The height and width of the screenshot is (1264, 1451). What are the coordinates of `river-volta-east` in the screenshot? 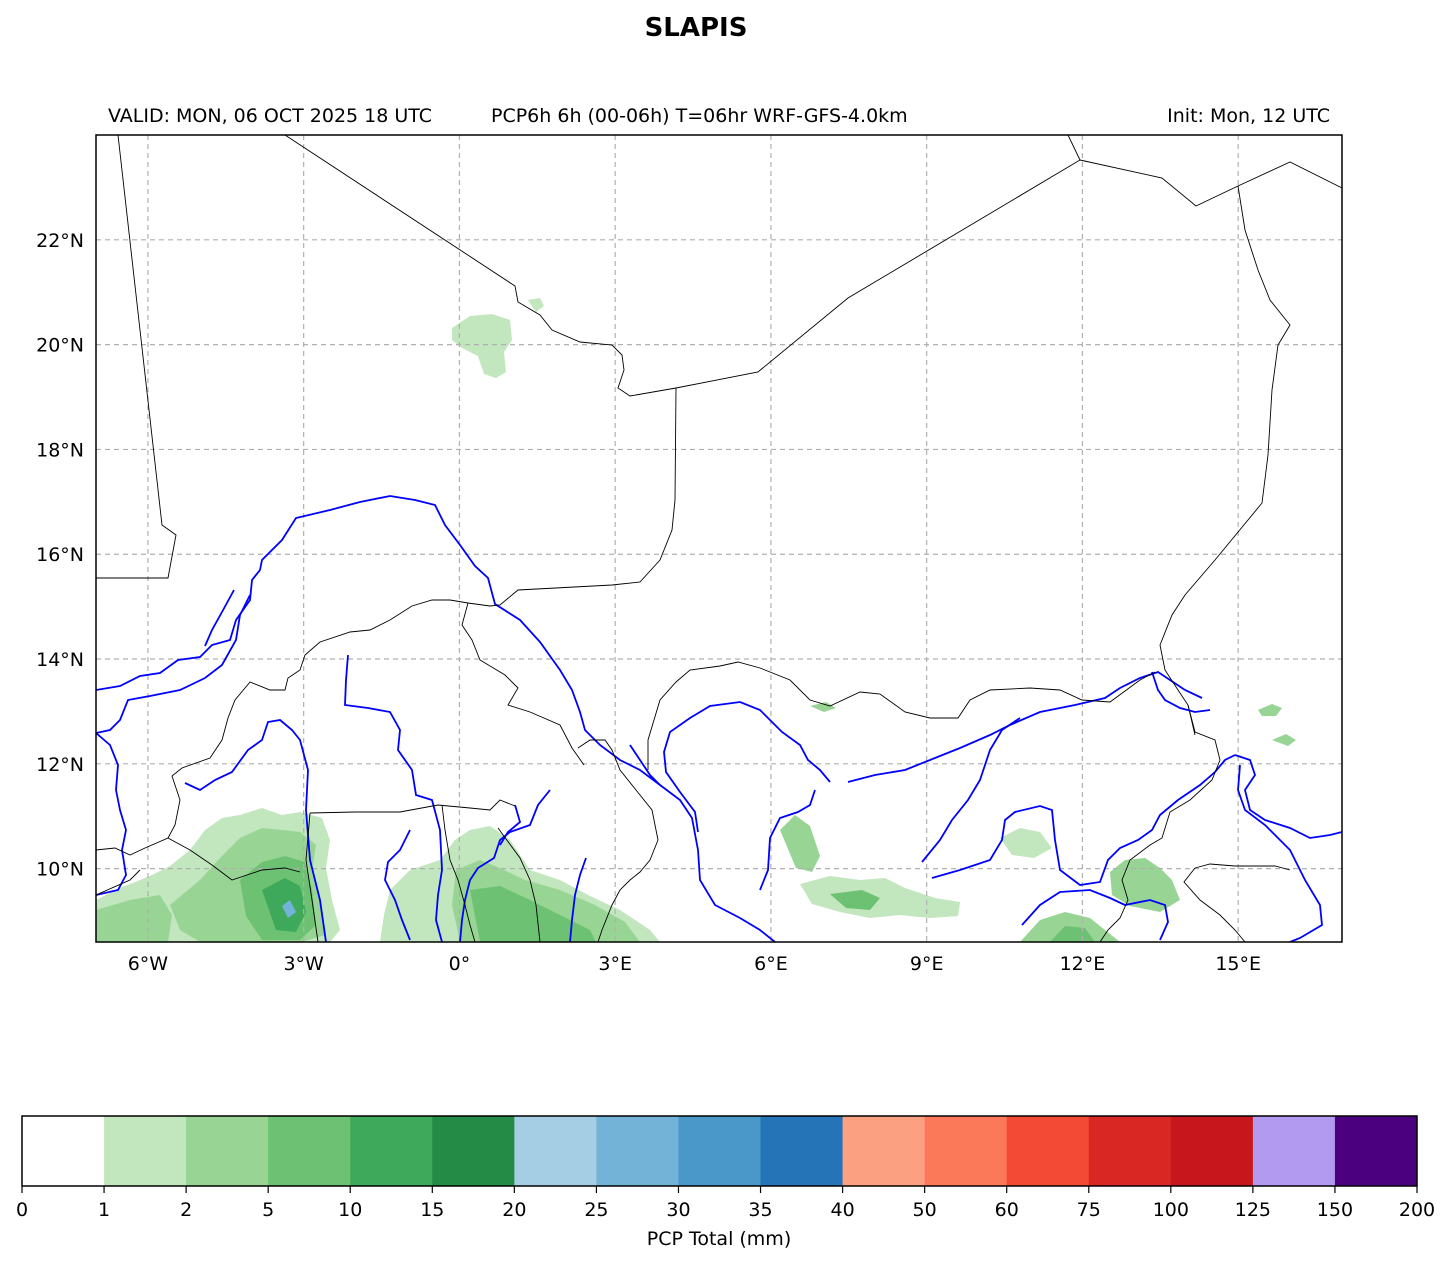 It's located at (505, 865).